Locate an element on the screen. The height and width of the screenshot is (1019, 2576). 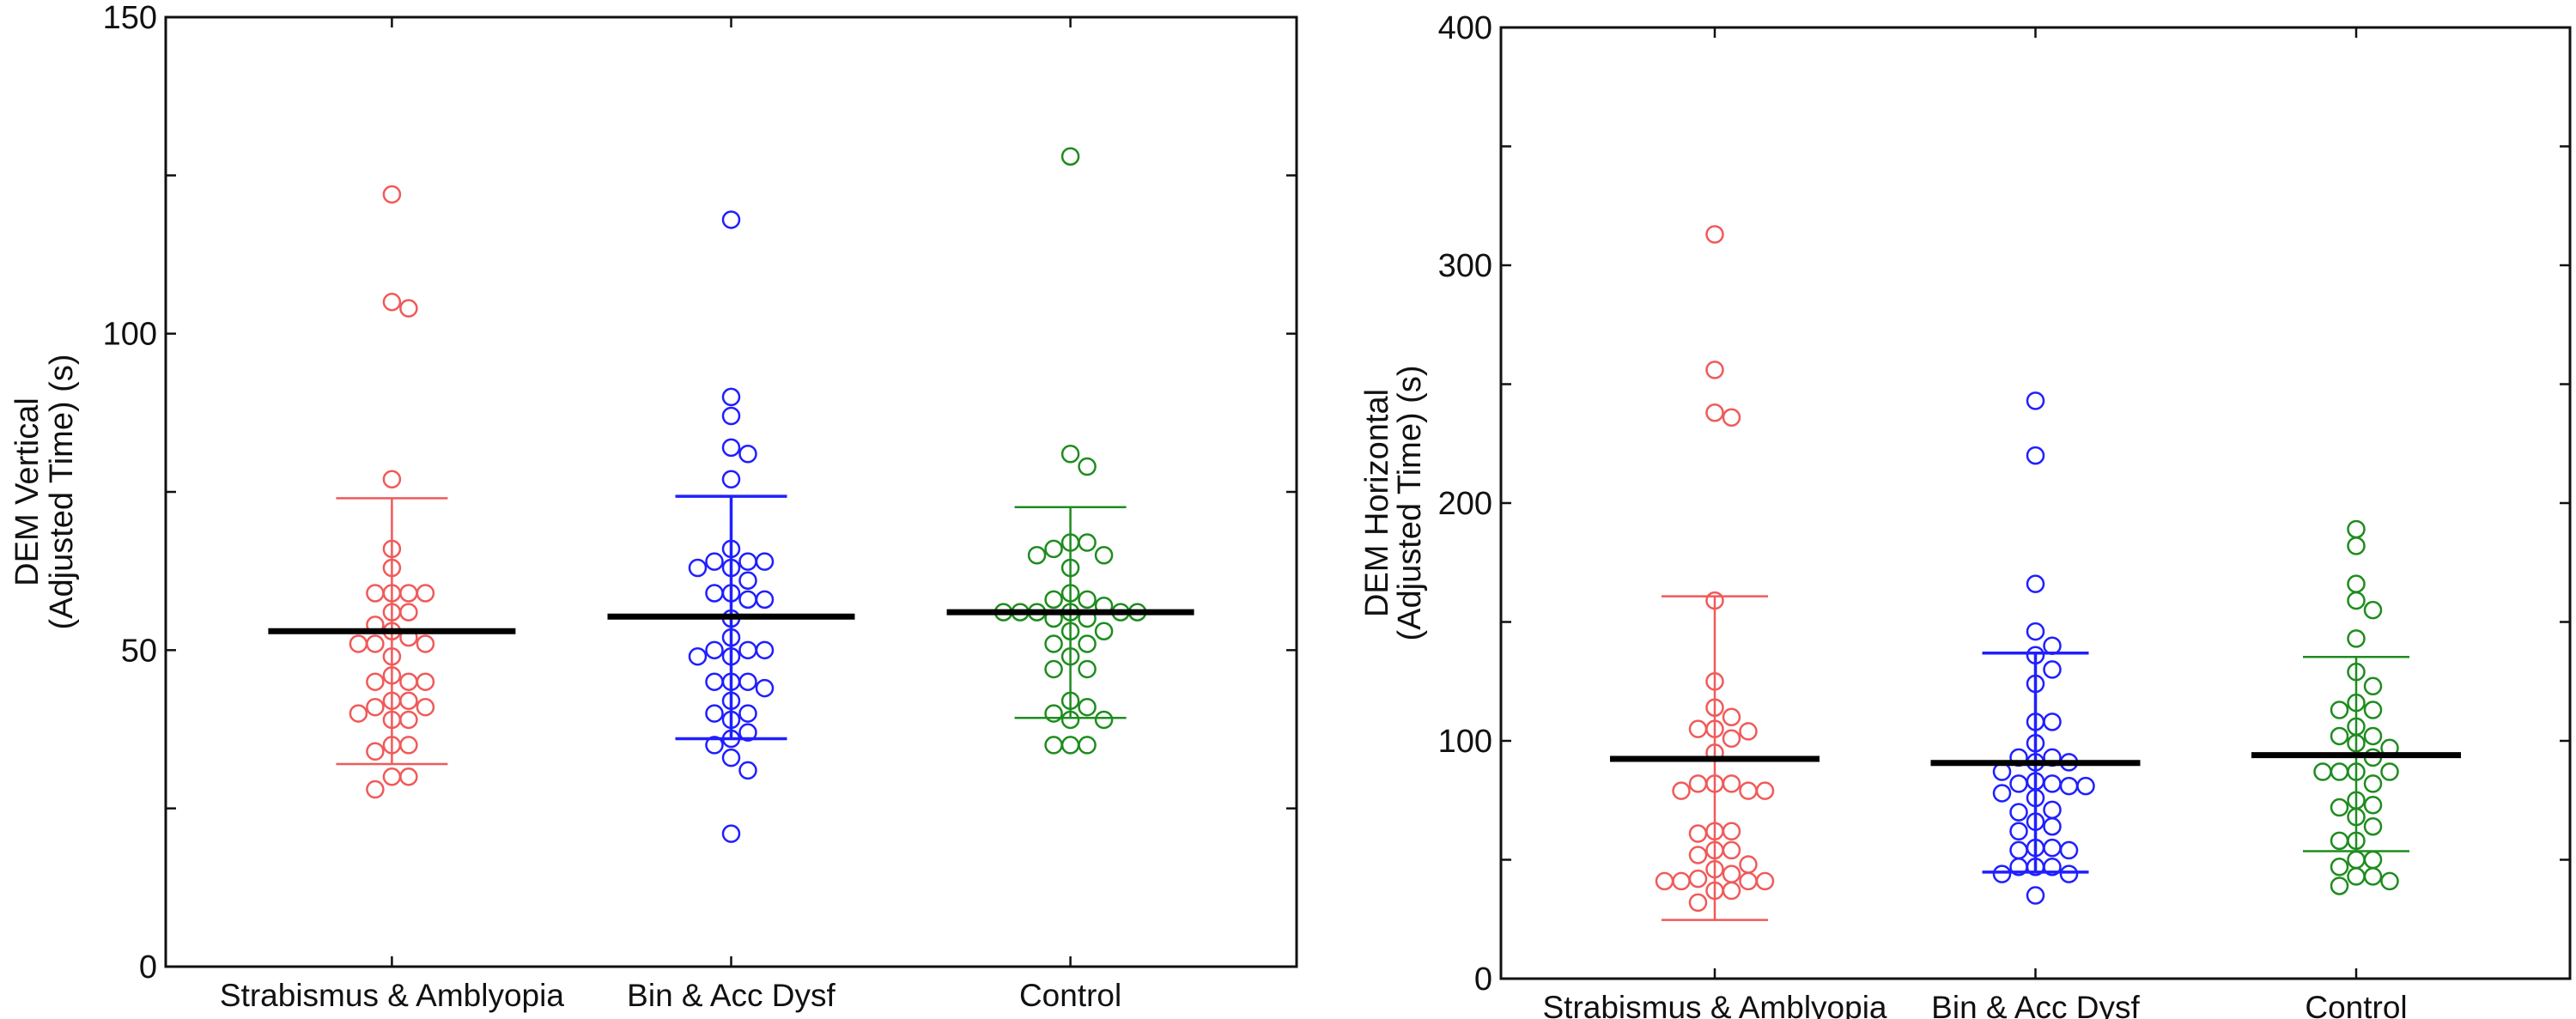
y-tick-label: 200 is located at coordinates (1465, 504).